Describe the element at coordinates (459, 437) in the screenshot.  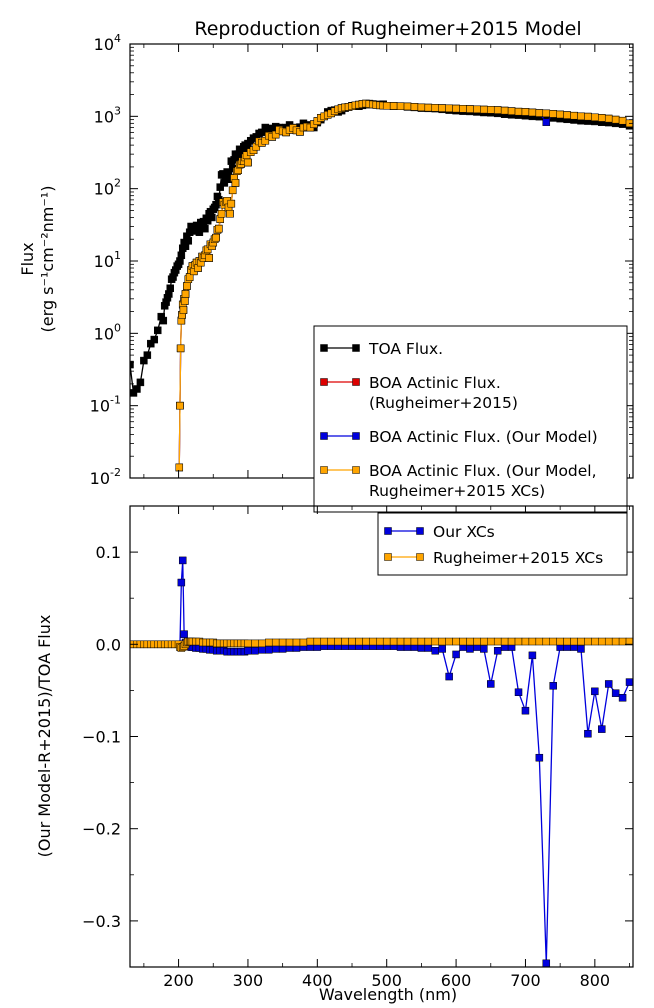
I see `legend-entry-3: BOA Actinic Flux. (Our Model)` at that location.